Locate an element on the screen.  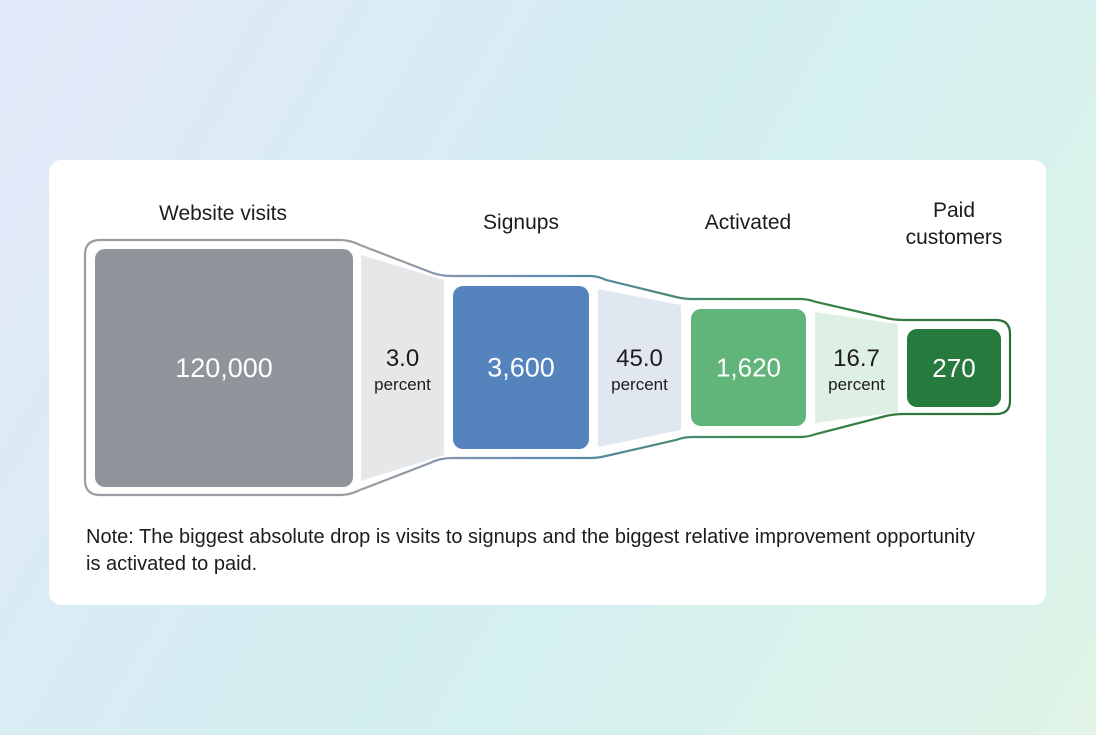
stage-label-line: customers is located at coordinates (954, 237).